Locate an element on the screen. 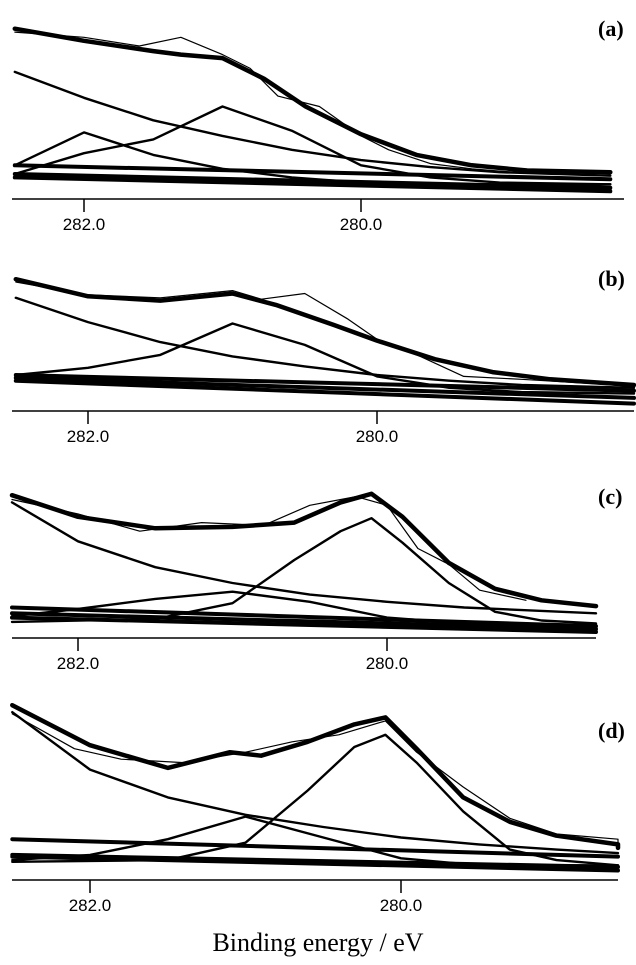 The height and width of the screenshot is (965, 636). panel-label: (b) is located at coordinates (611, 278).